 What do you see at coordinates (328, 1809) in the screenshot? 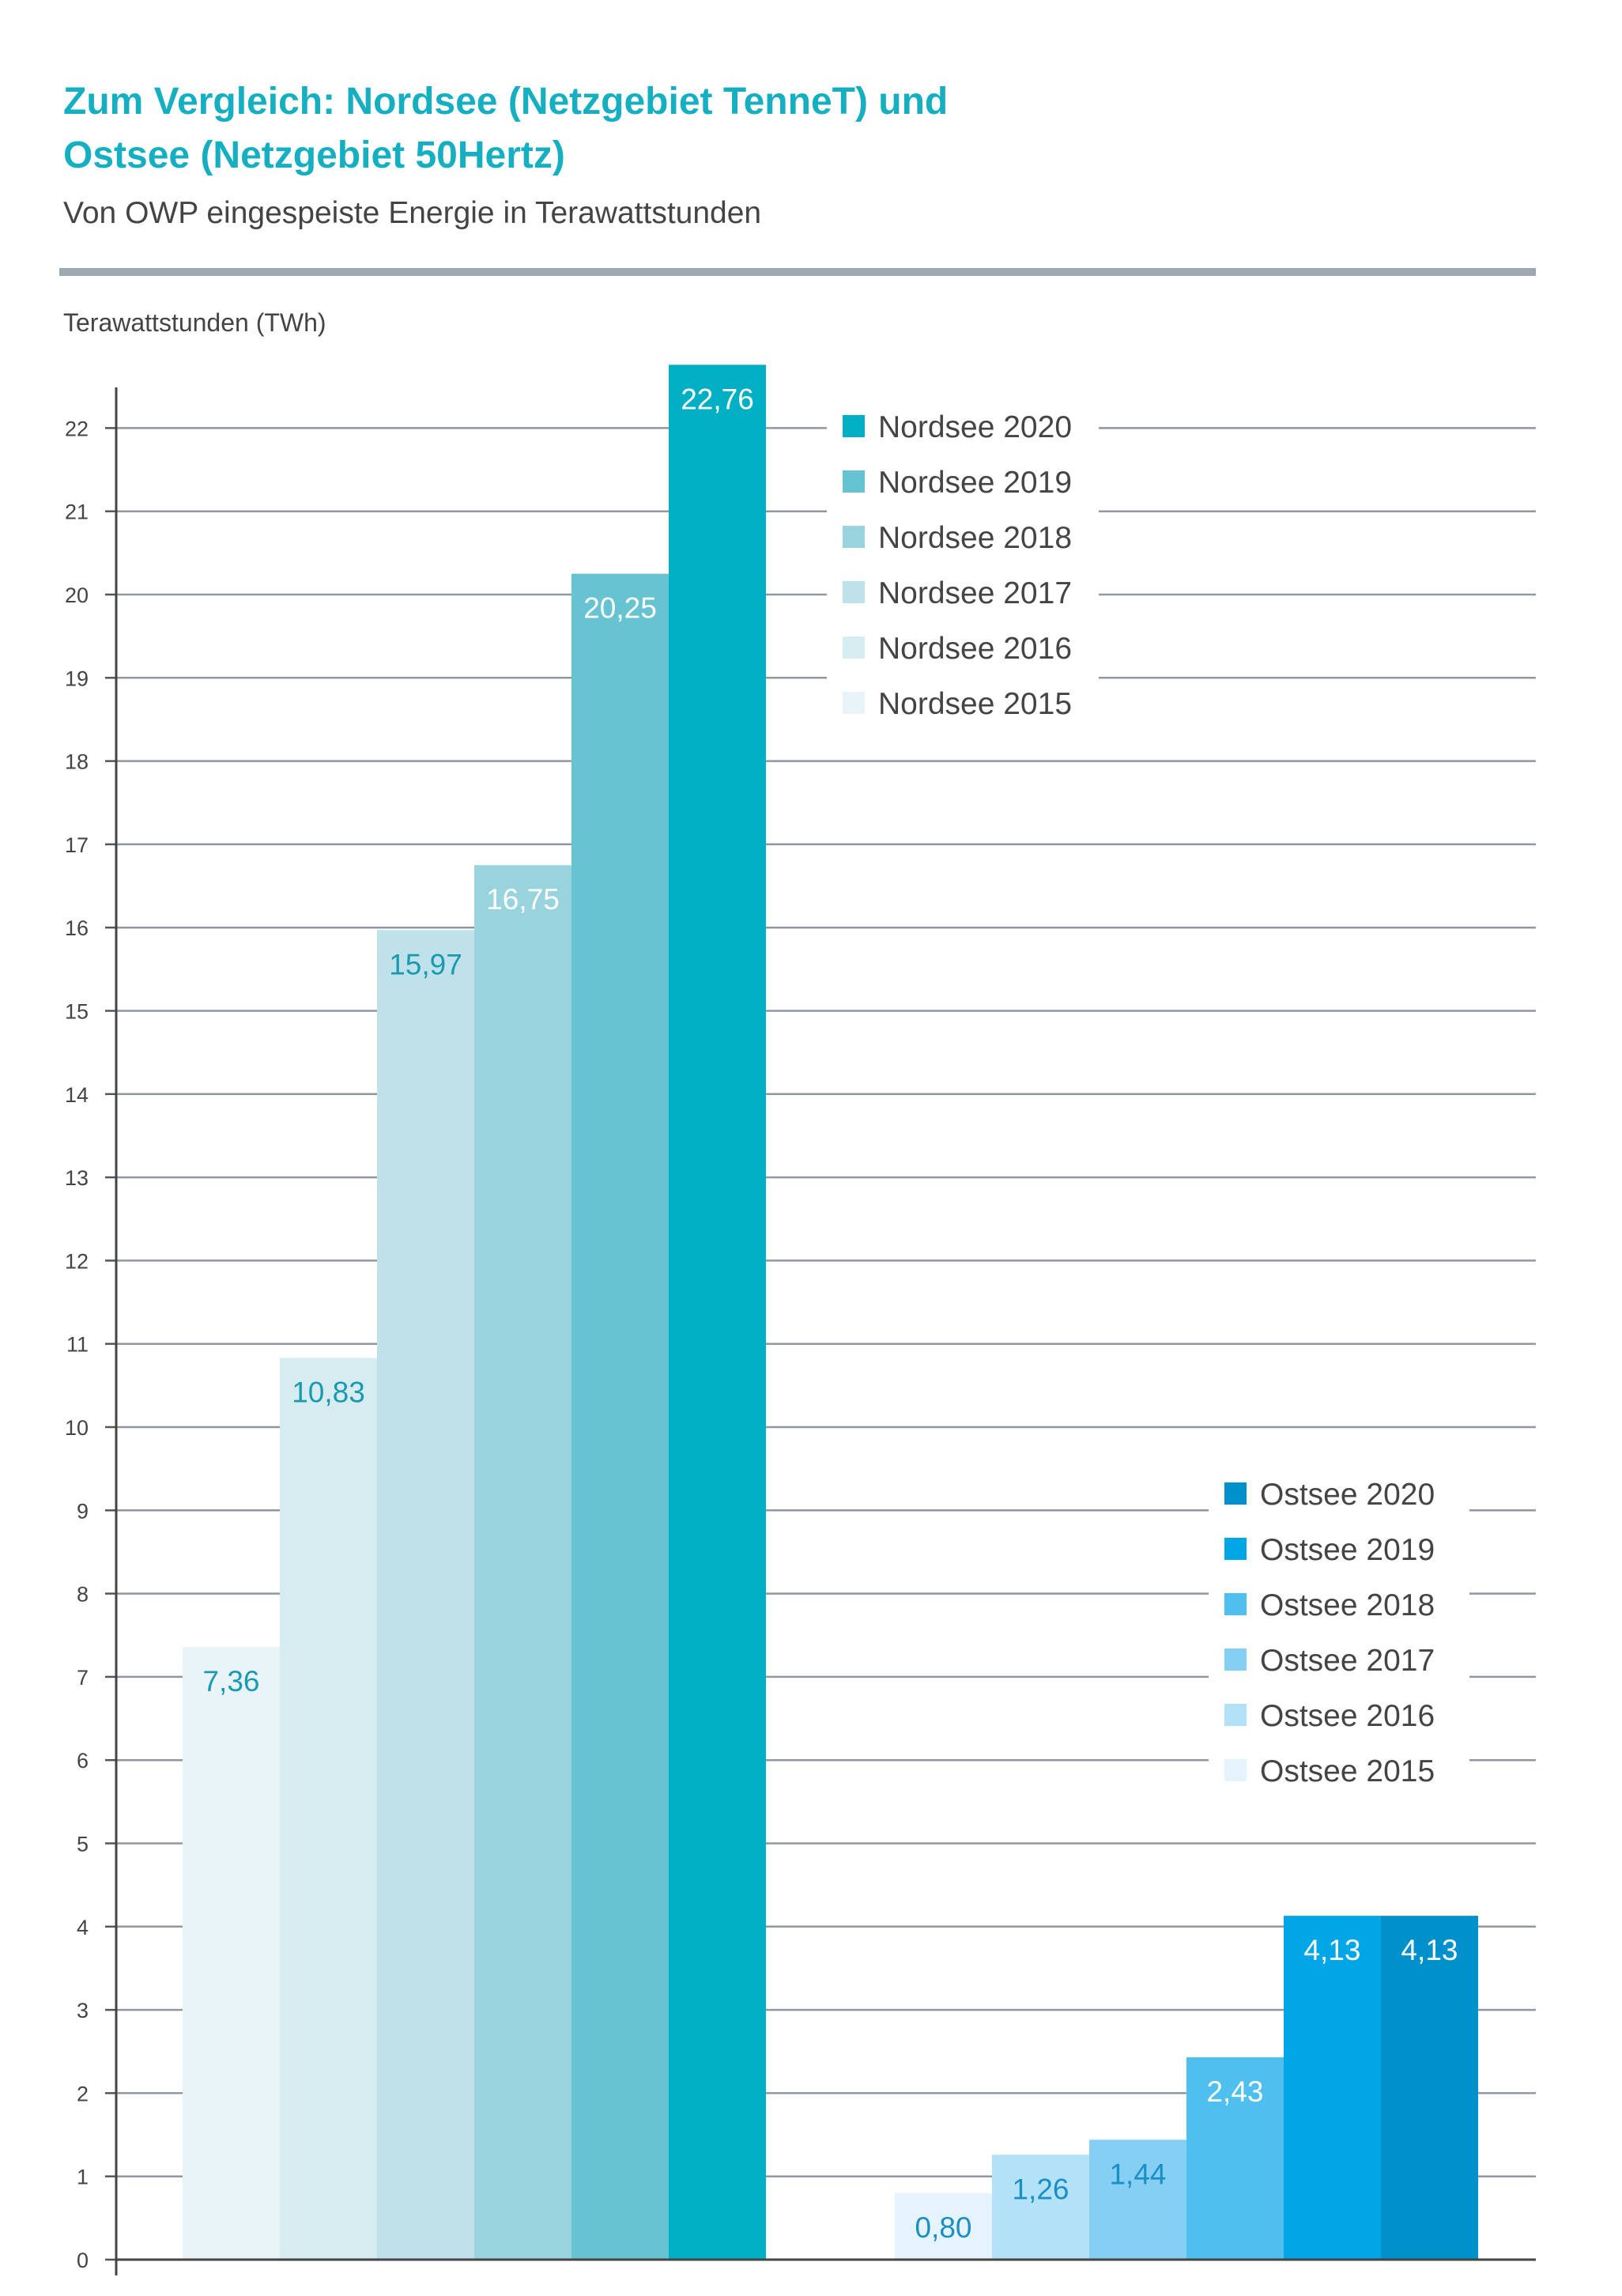
I see `bar-nordsee-2016` at bounding box center [328, 1809].